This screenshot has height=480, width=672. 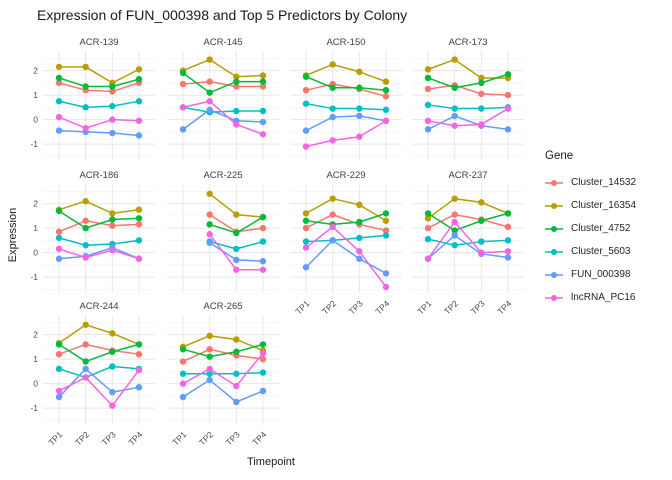 What do you see at coordinates (35, 120) in the screenshot?
I see `y-tick-label: 0` at bounding box center [35, 120].